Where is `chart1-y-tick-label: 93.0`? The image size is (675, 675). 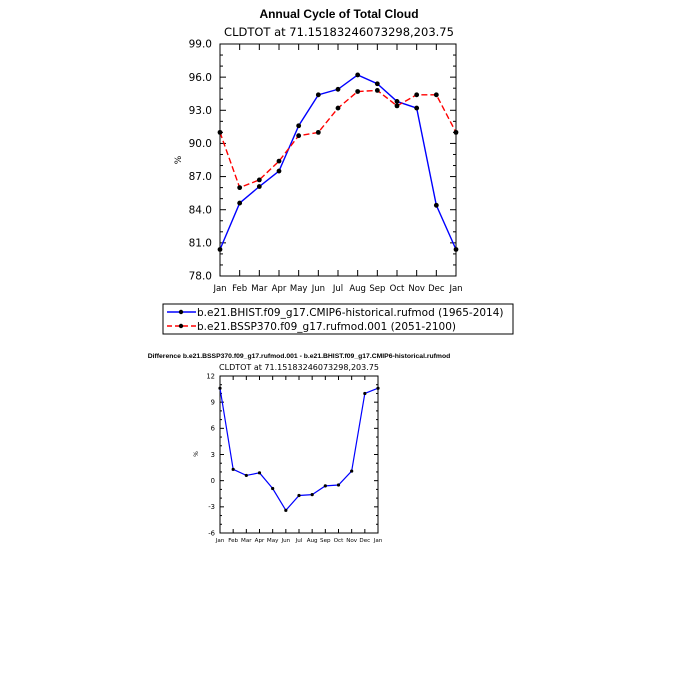
chart1-y-tick-label: 93.0 is located at coordinates (200, 111).